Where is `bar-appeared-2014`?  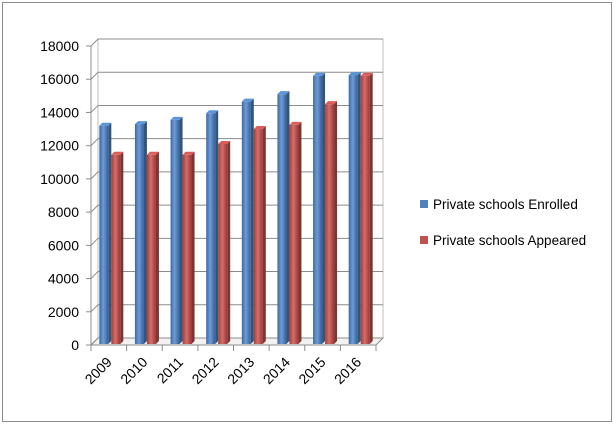 bar-appeared-2014 is located at coordinates (295, 233).